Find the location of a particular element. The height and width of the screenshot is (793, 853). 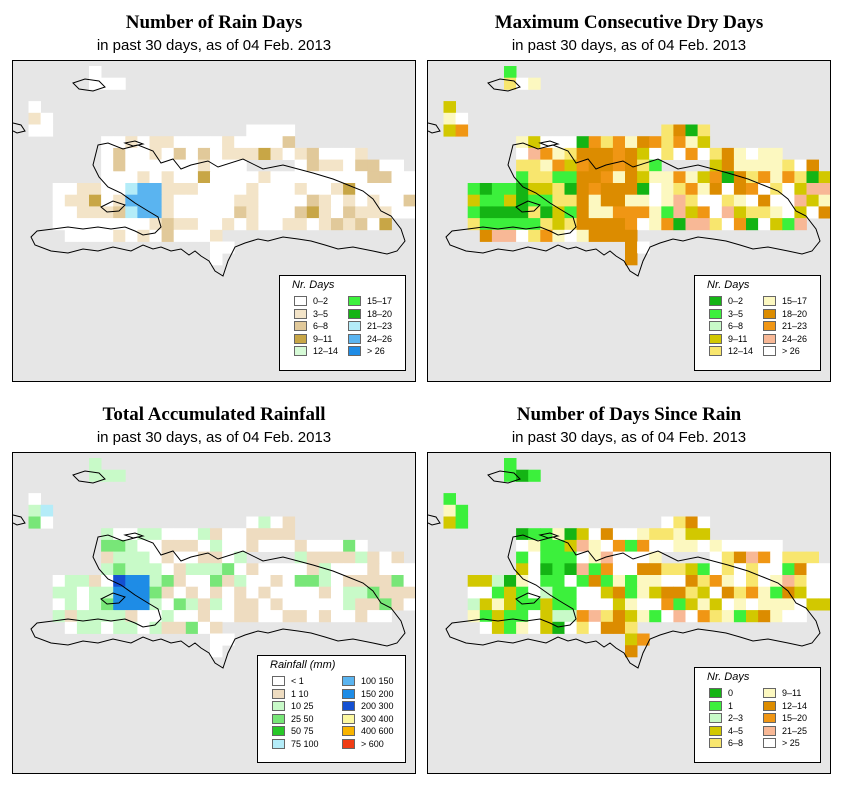

coastline-hispaniola is located at coordinates (633, 209).